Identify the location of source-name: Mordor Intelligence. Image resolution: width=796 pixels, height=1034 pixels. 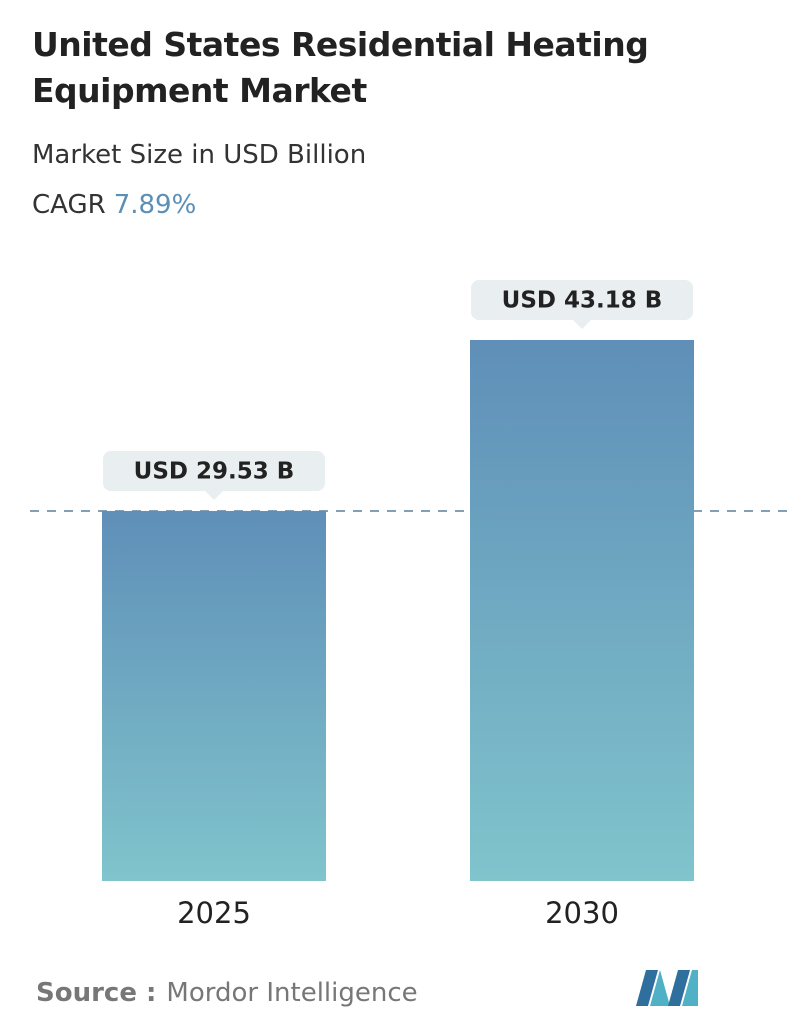
(292, 993).